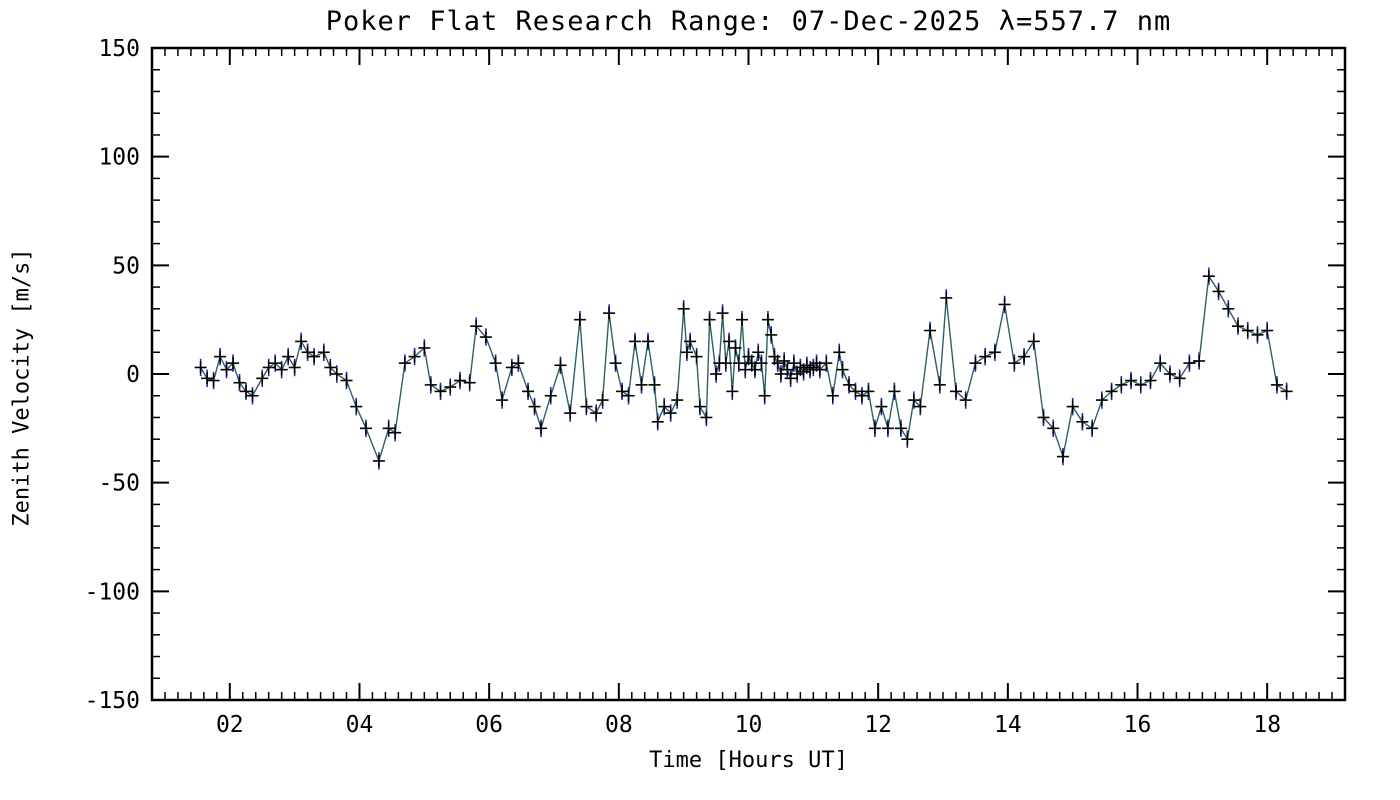 The width and height of the screenshot is (1400, 800). Describe the element at coordinates (1267, 725) in the screenshot. I see `x-tick-label: 18` at that location.